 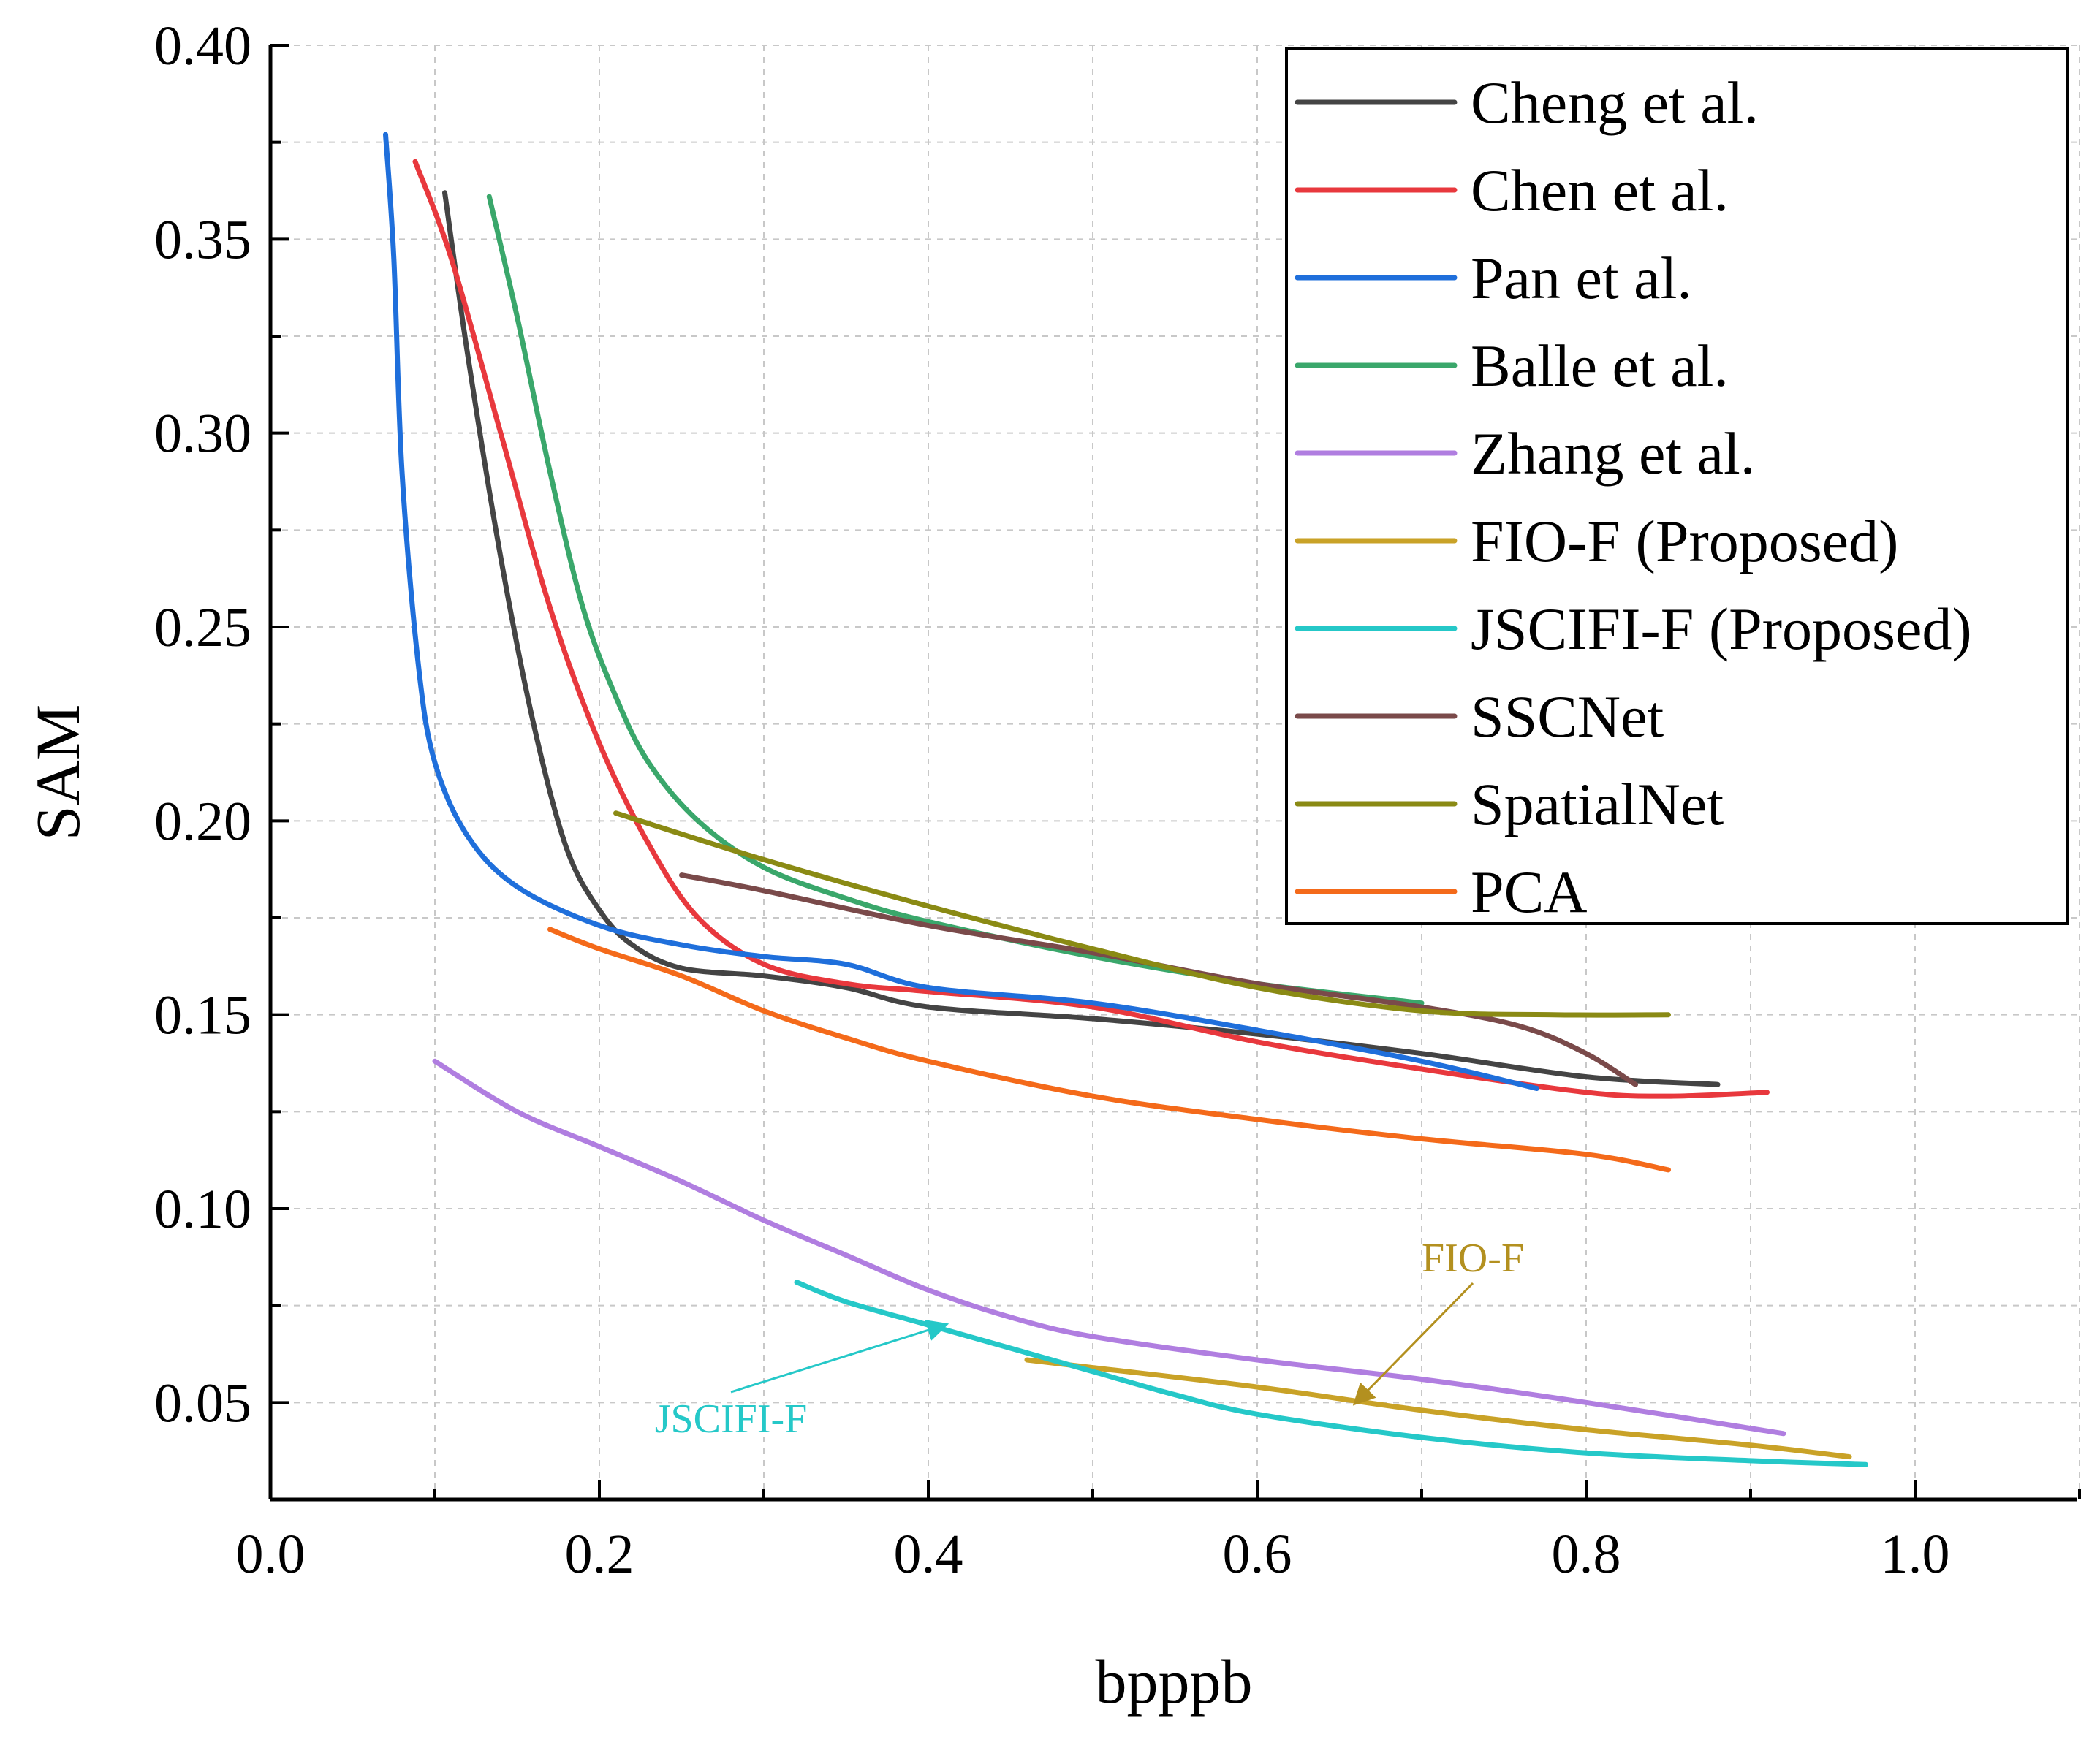 I want to click on series-line-jscifi-f-proposed, so click(x=1331, y=1373).